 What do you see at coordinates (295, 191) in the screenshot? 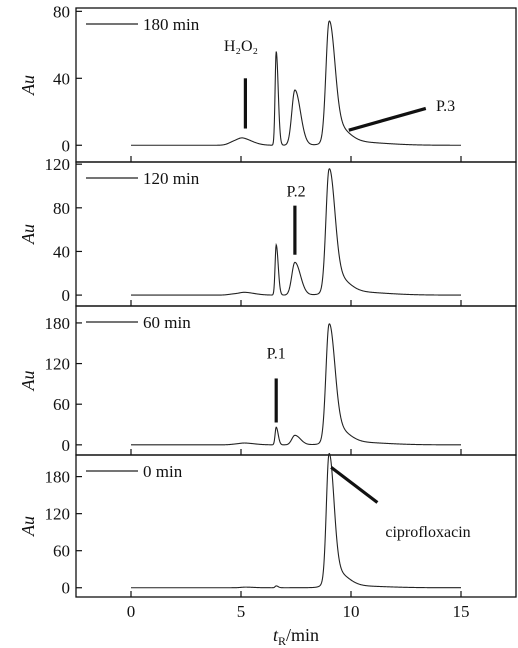
I see `annotation-label: P.2` at bounding box center [295, 191].